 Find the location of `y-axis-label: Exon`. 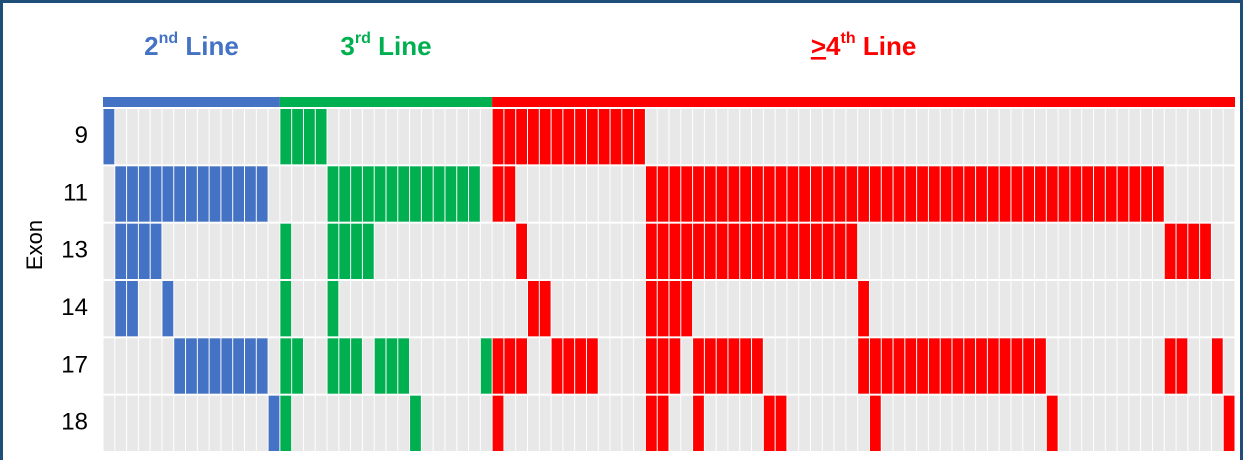

y-axis-label: Exon is located at coordinates (34, 245).